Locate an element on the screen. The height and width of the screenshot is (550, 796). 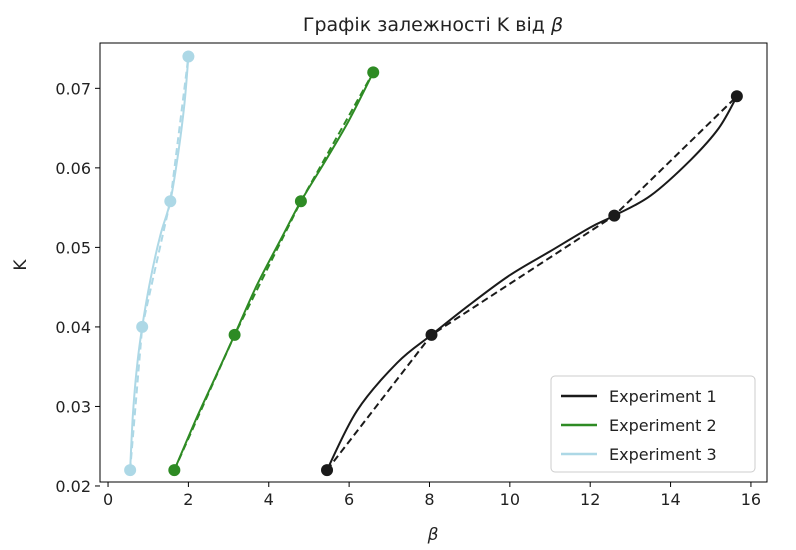
x-tick-label: 4 is located at coordinates (269, 499).